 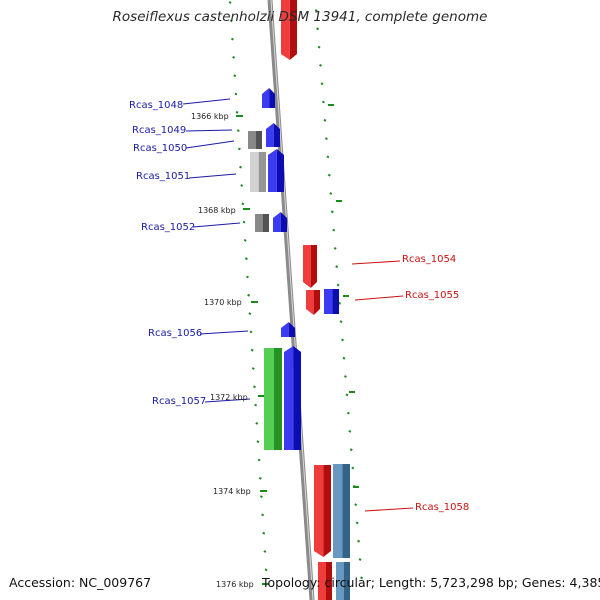 What do you see at coordinates (156, 105) in the screenshot?
I see `gene-label-Rcas_1048: Rcas_1048` at bounding box center [156, 105].